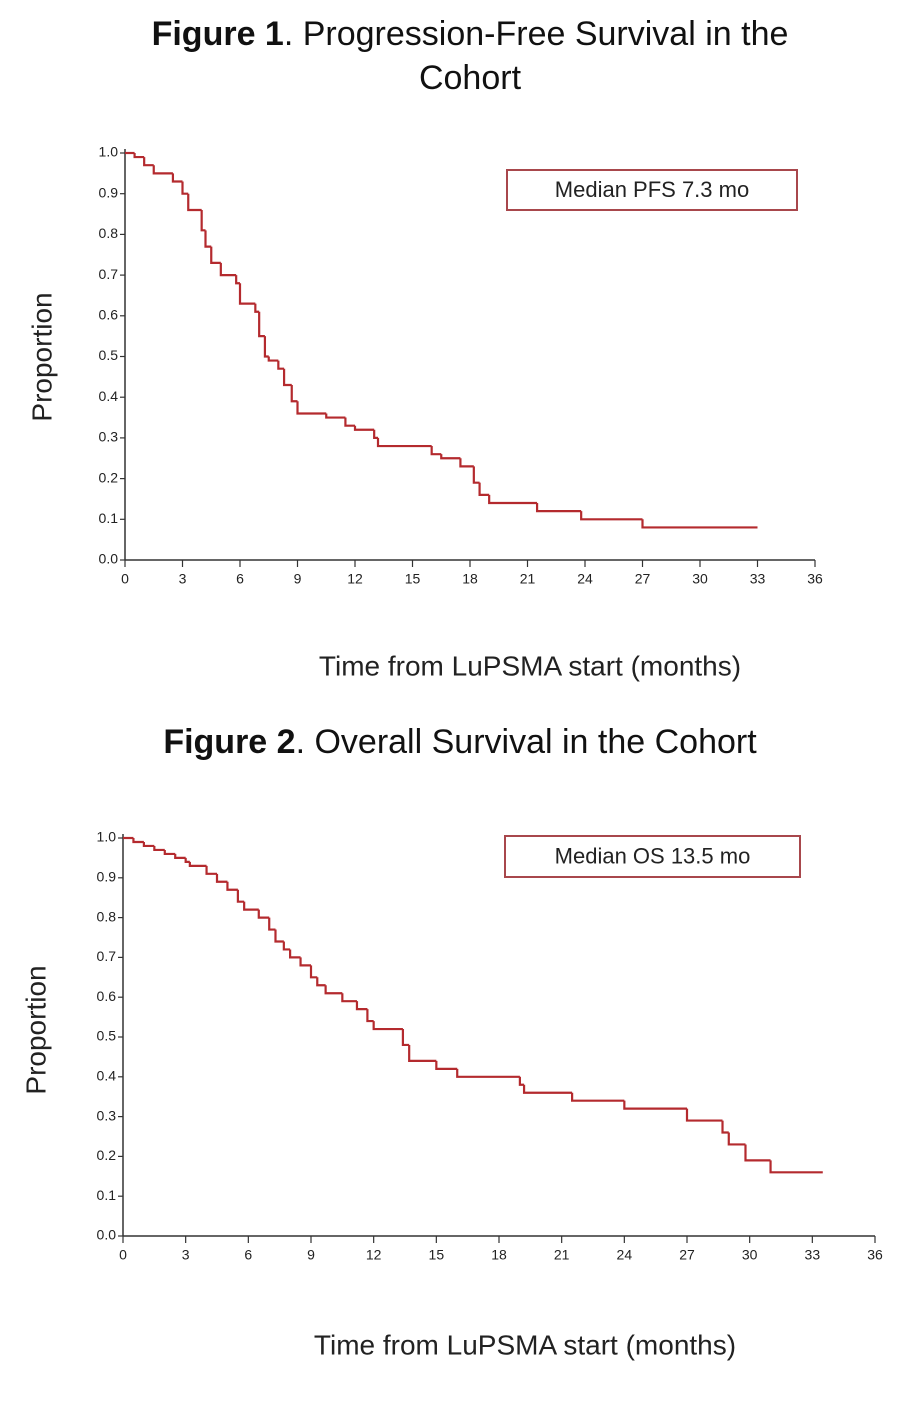  I want to click on x-tick-label: 36, so click(875, 1255).